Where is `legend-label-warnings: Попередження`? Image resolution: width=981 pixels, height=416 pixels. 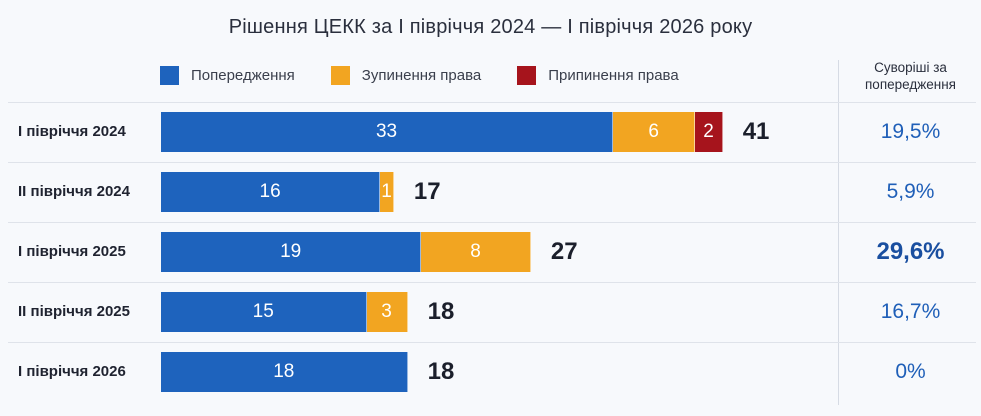
legend-label-warnings: Попередження is located at coordinates (243, 75).